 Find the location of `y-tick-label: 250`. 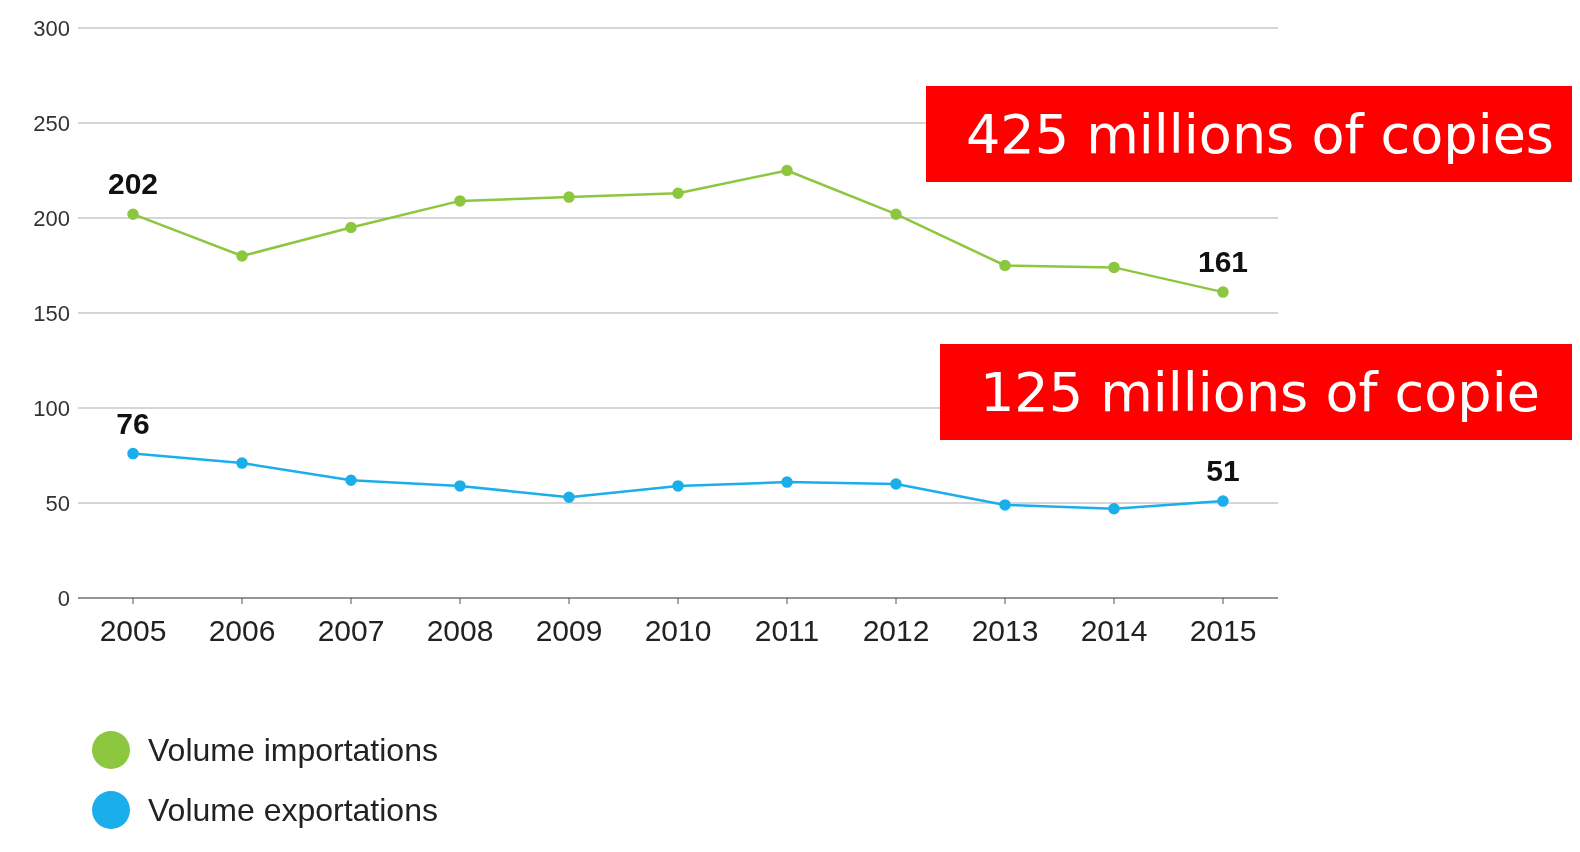

y-tick-label: 250 is located at coordinates (51, 123).